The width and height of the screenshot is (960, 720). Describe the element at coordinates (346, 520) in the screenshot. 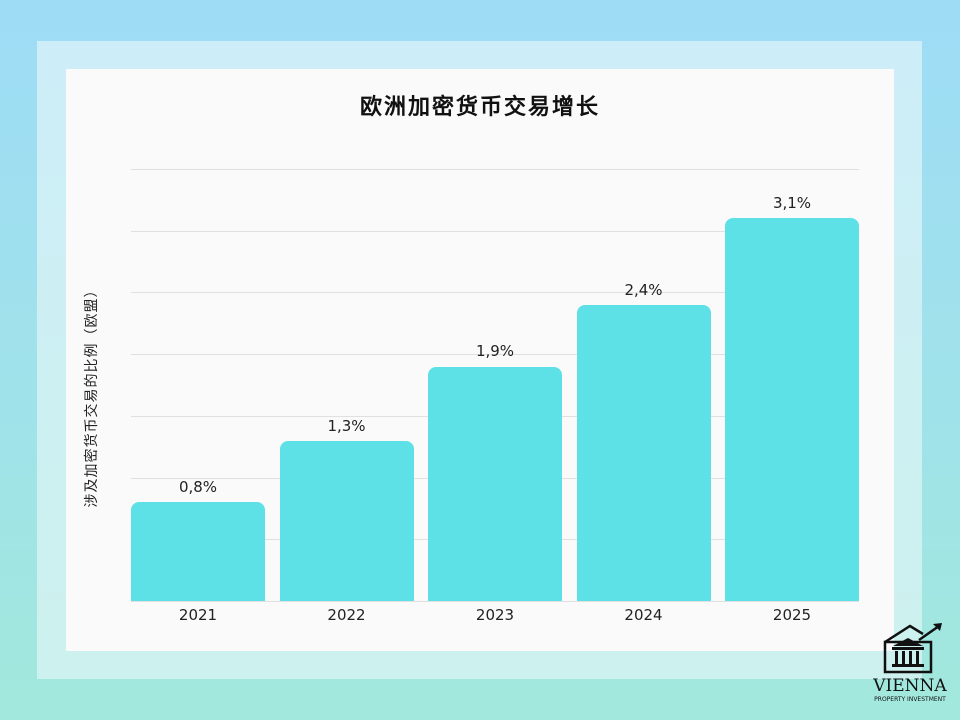

I see `bar-2022` at that location.